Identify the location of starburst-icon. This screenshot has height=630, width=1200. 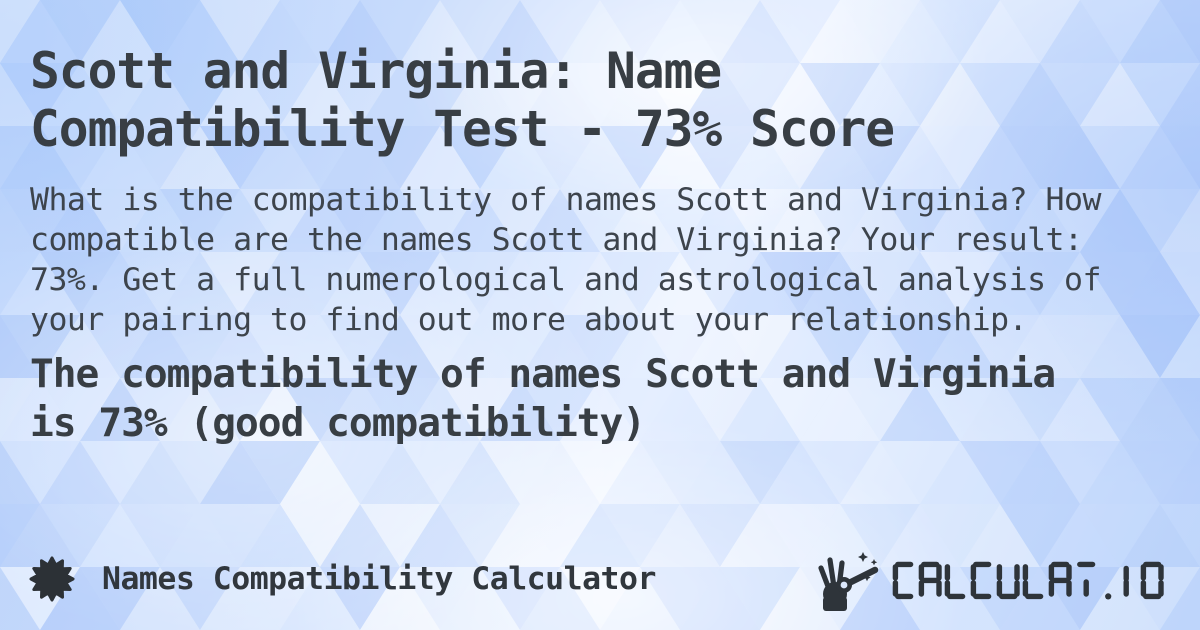
(52, 579).